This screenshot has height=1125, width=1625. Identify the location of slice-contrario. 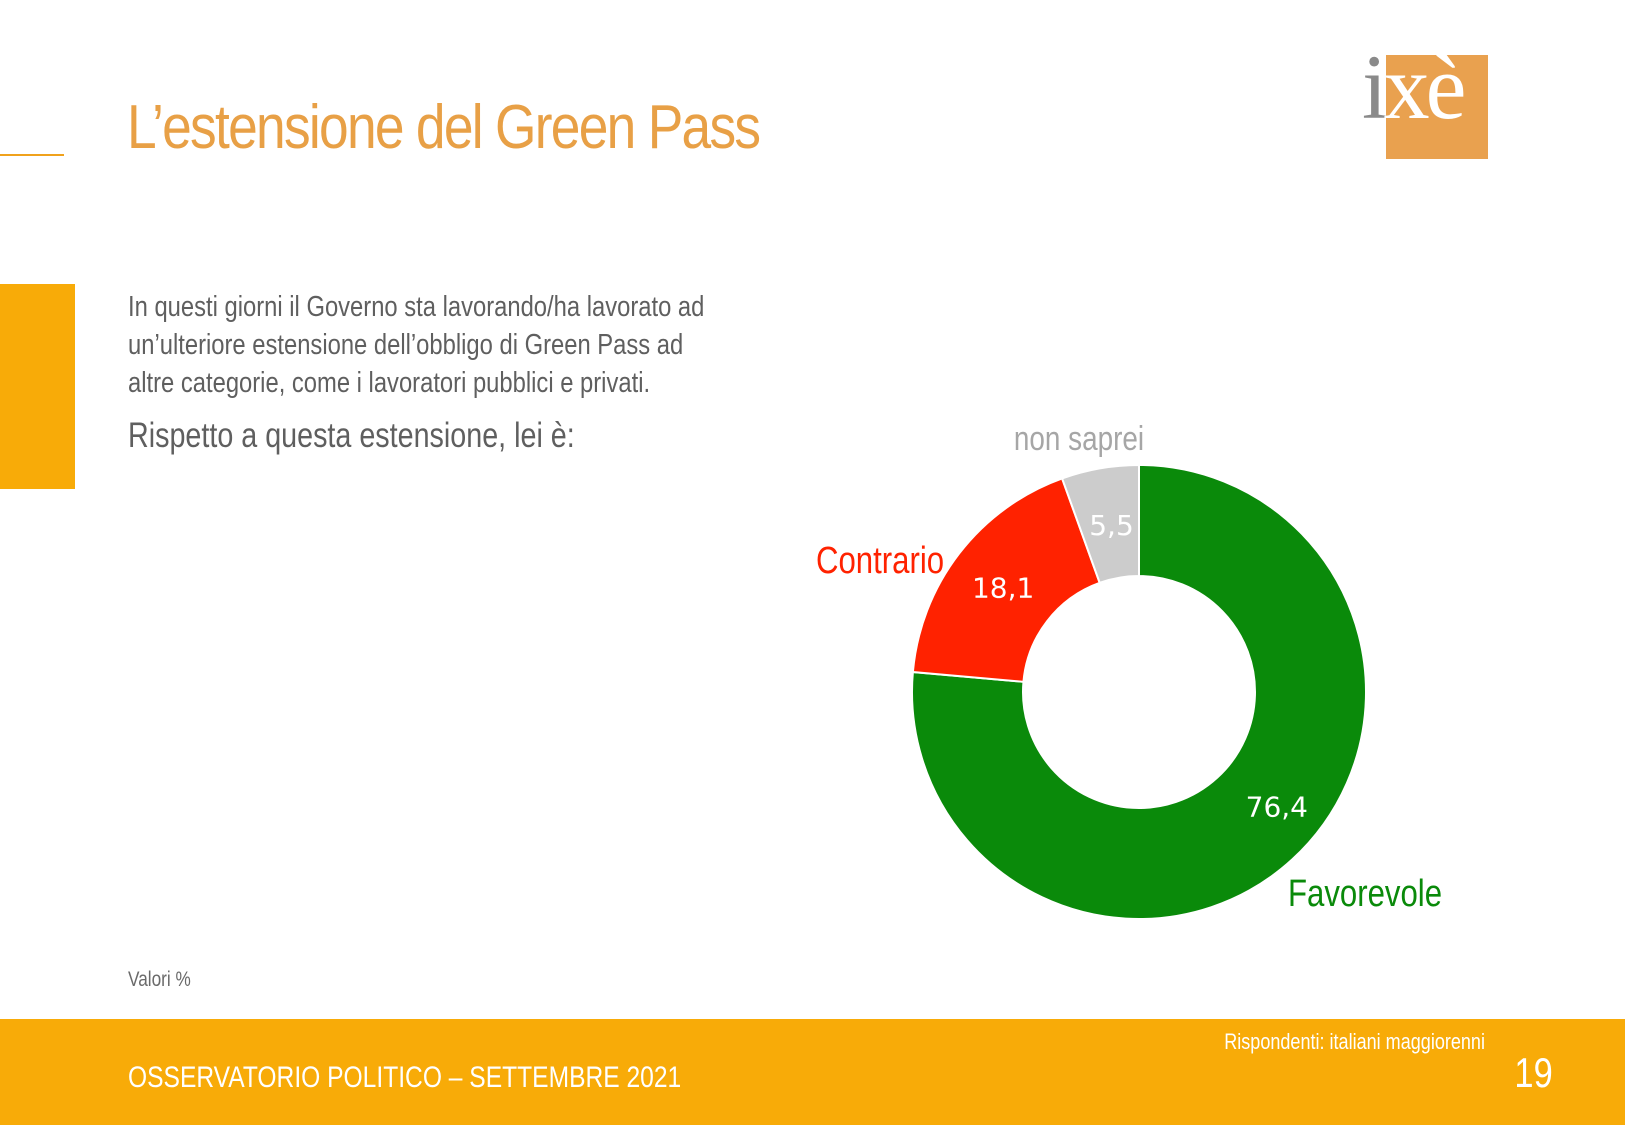
(1006, 580).